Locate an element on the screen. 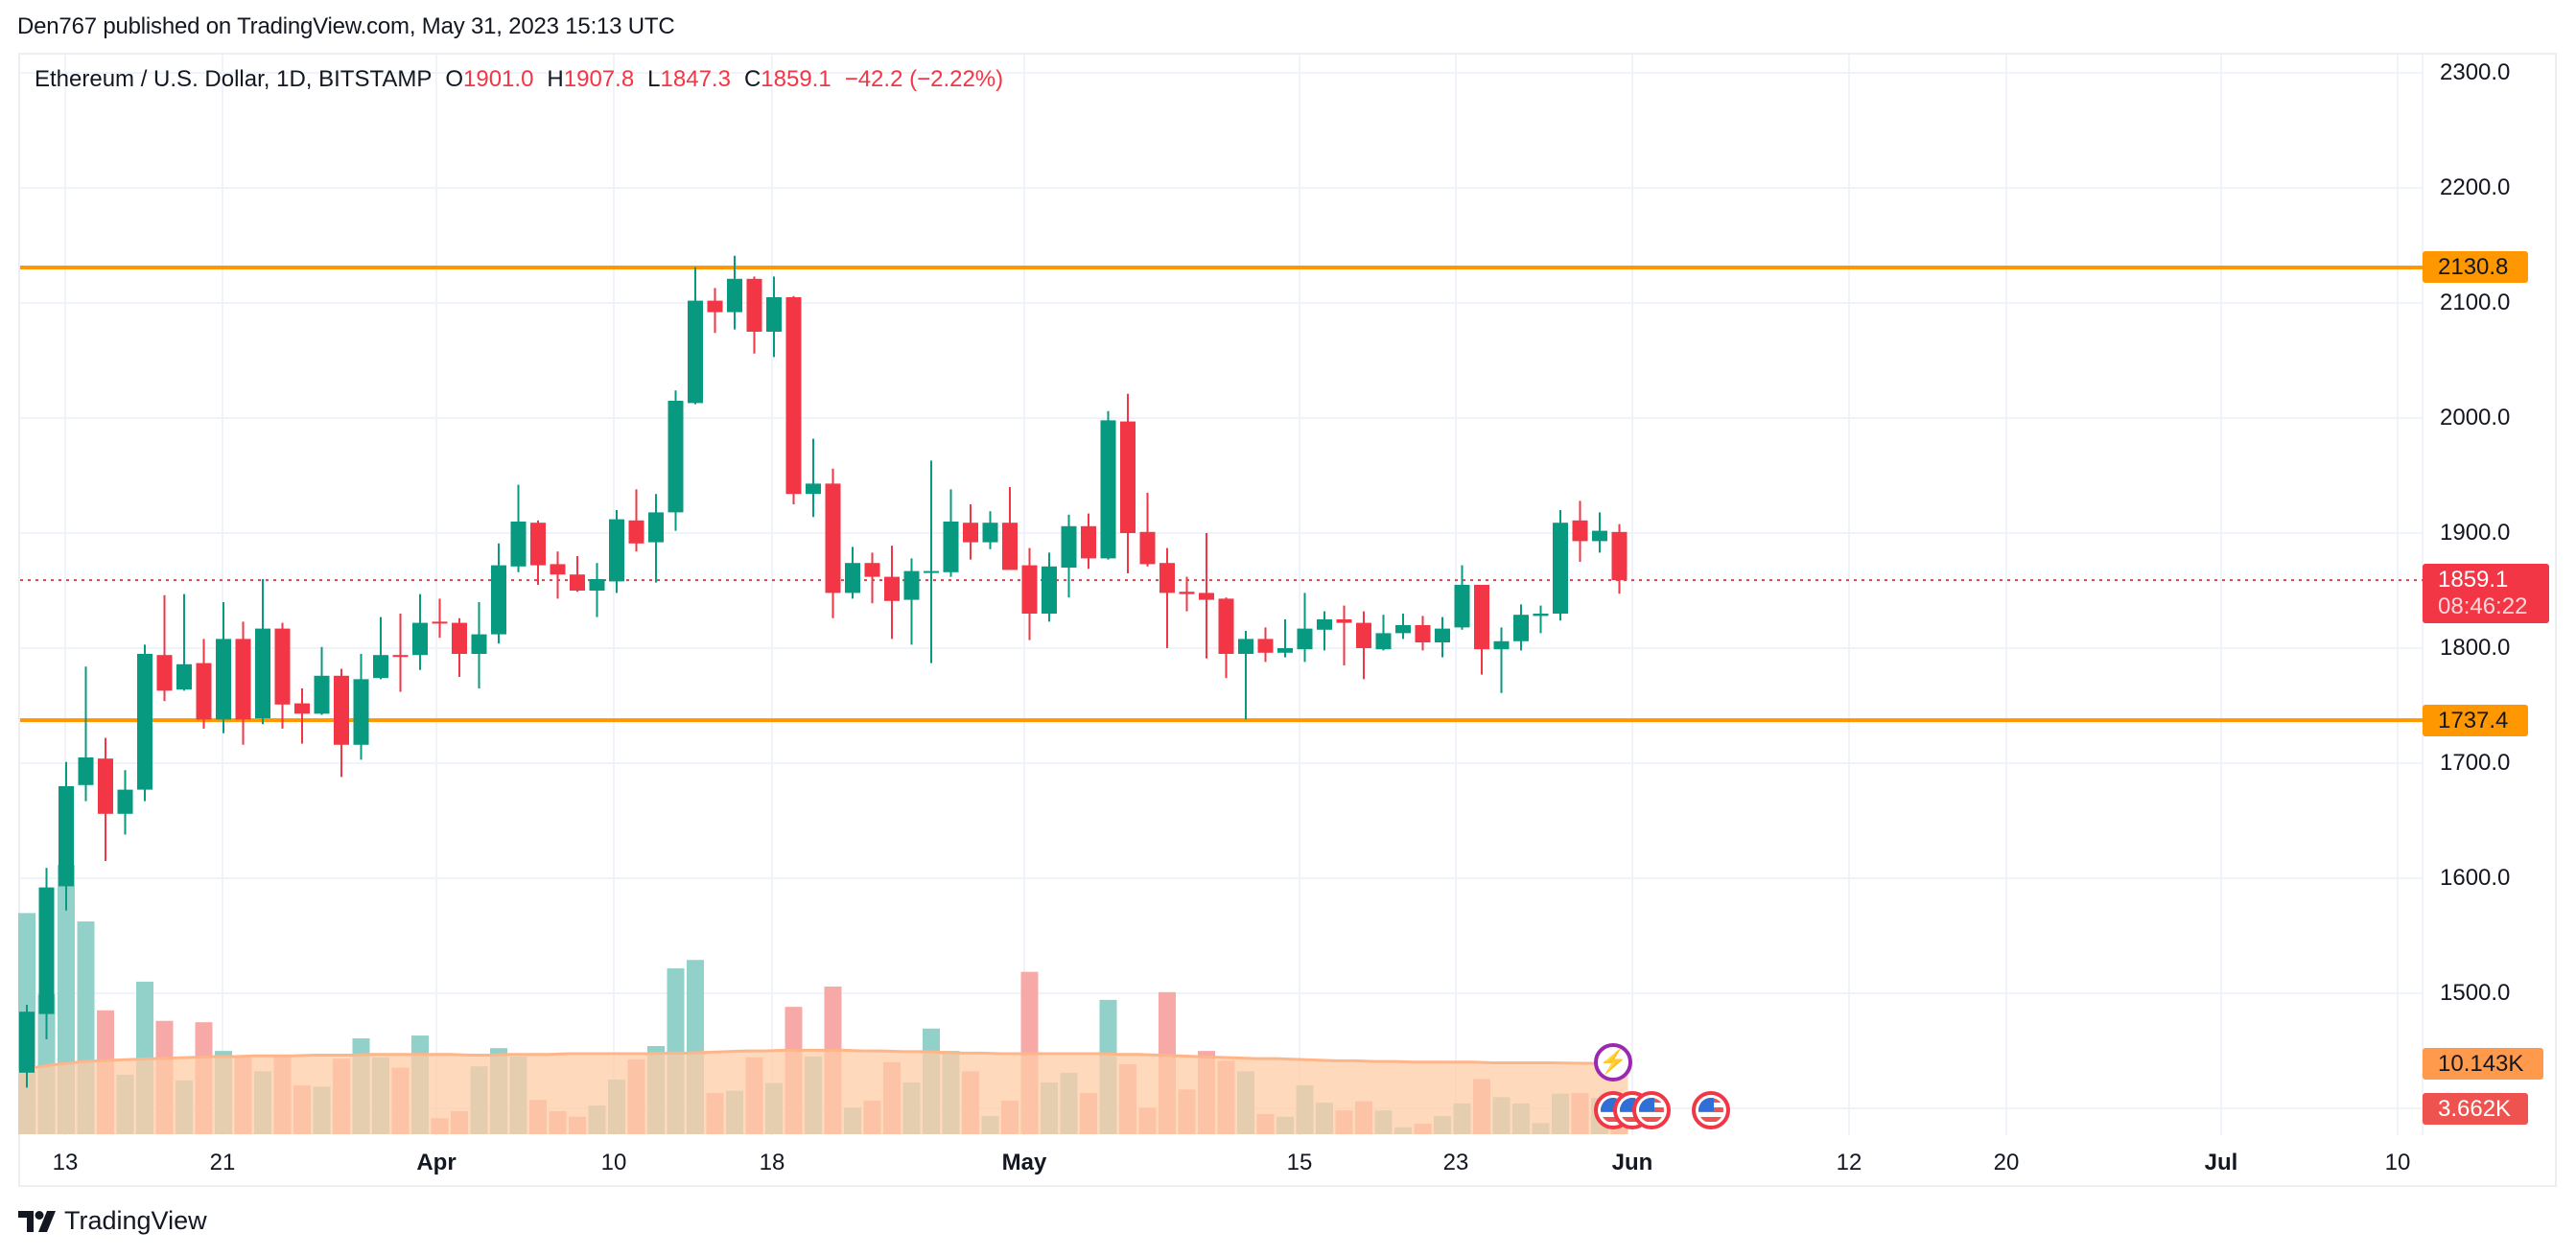 The height and width of the screenshot is (1256, 2576). open-label: O is located at coordinates (454, 79).